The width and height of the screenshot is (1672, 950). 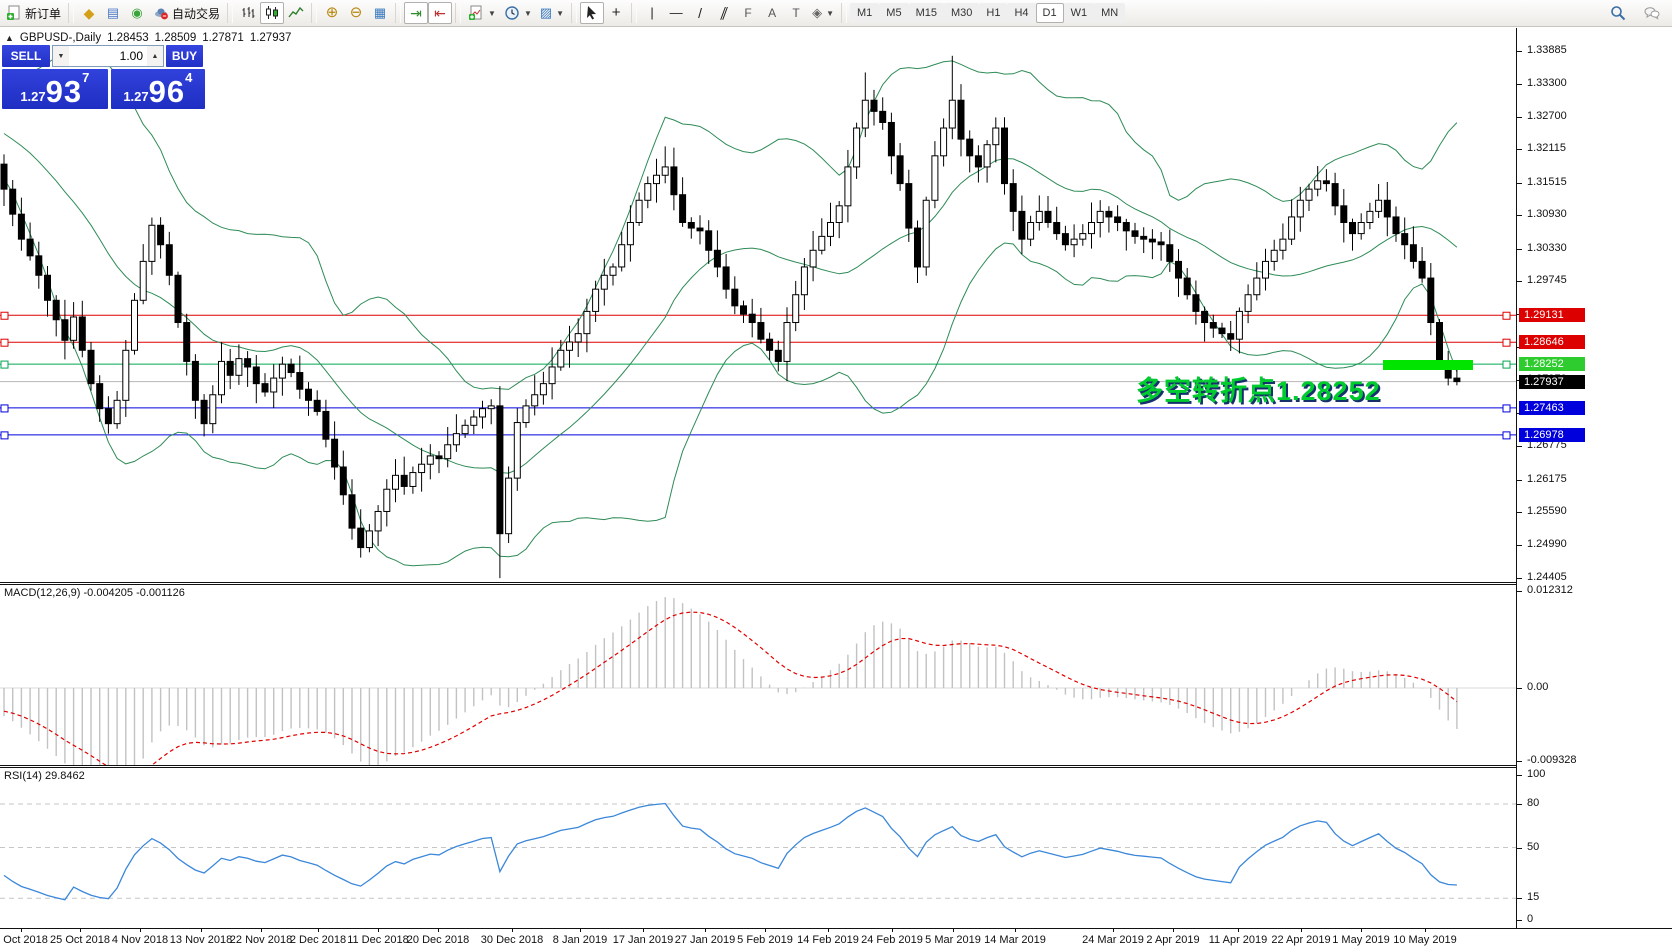 What do you see at coordinates (1258, 391) in the screenshot?
I see `turning-point-annotation: 多空转折点1.28252` at bounding box center [1258, 391].